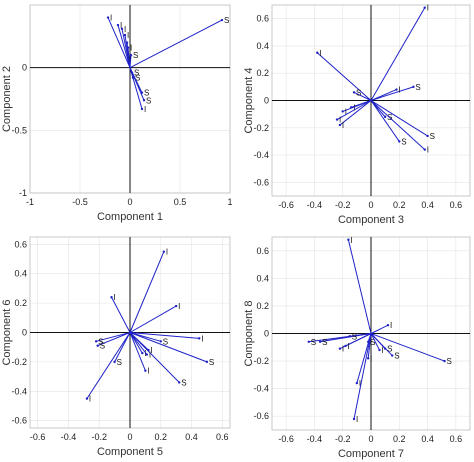  Describe the element at coordinates (229, 202) in the screenshot. I see `x-tick-label: 1` at that location.